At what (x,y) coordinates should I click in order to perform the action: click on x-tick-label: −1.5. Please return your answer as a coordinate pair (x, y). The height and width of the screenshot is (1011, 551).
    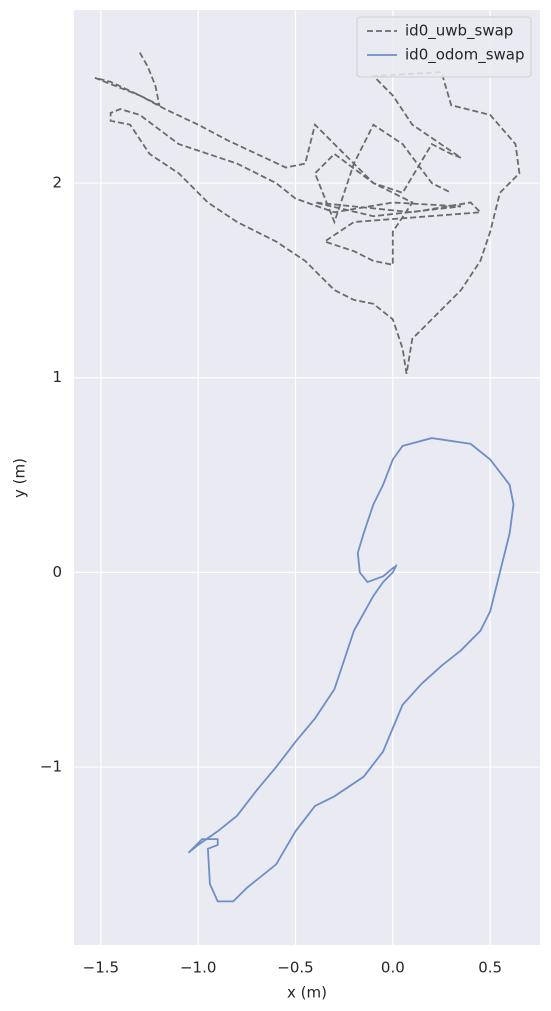
    Looking at the image, I should click on (101, 968).